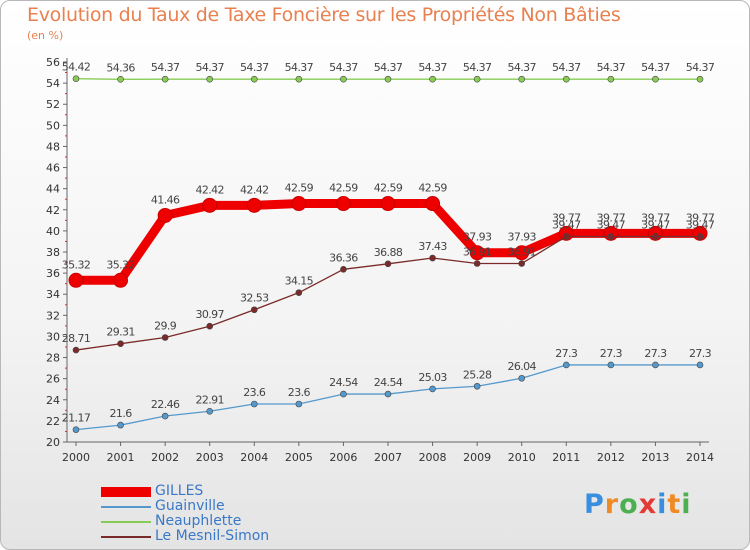 The height and width of the screenshot is (550, 750). I want to click on y-unit-label: (en %), so click(45, 35).